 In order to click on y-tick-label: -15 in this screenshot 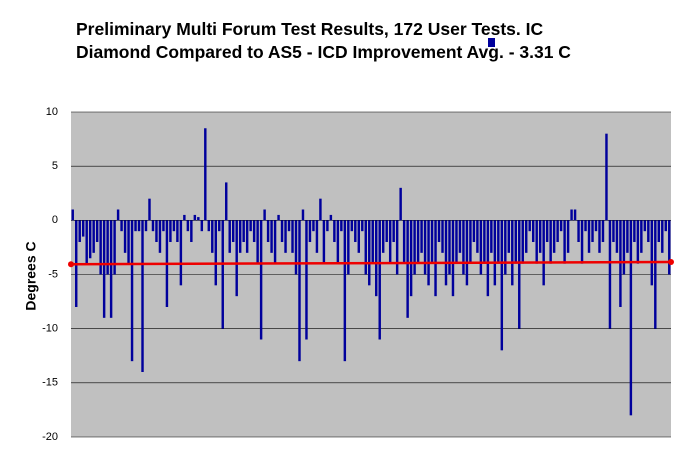, I will do `click(50, 383)`.